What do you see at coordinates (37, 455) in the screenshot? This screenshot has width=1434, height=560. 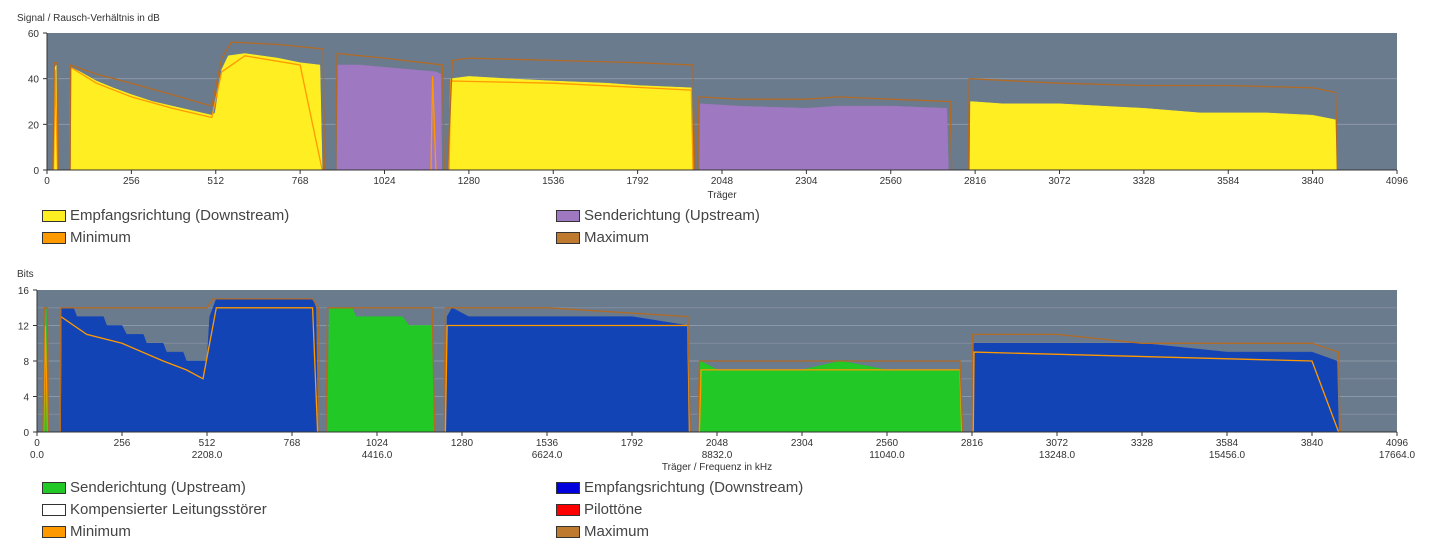 I see `x-secondary-tick-label: 0.0` at bounding box center [37, 455].